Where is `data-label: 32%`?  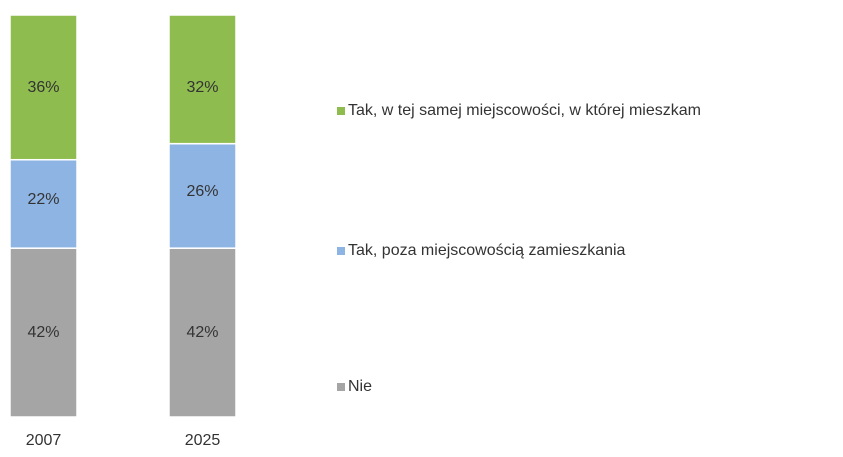 data-label: 32% is located at coordinates (202, 87).